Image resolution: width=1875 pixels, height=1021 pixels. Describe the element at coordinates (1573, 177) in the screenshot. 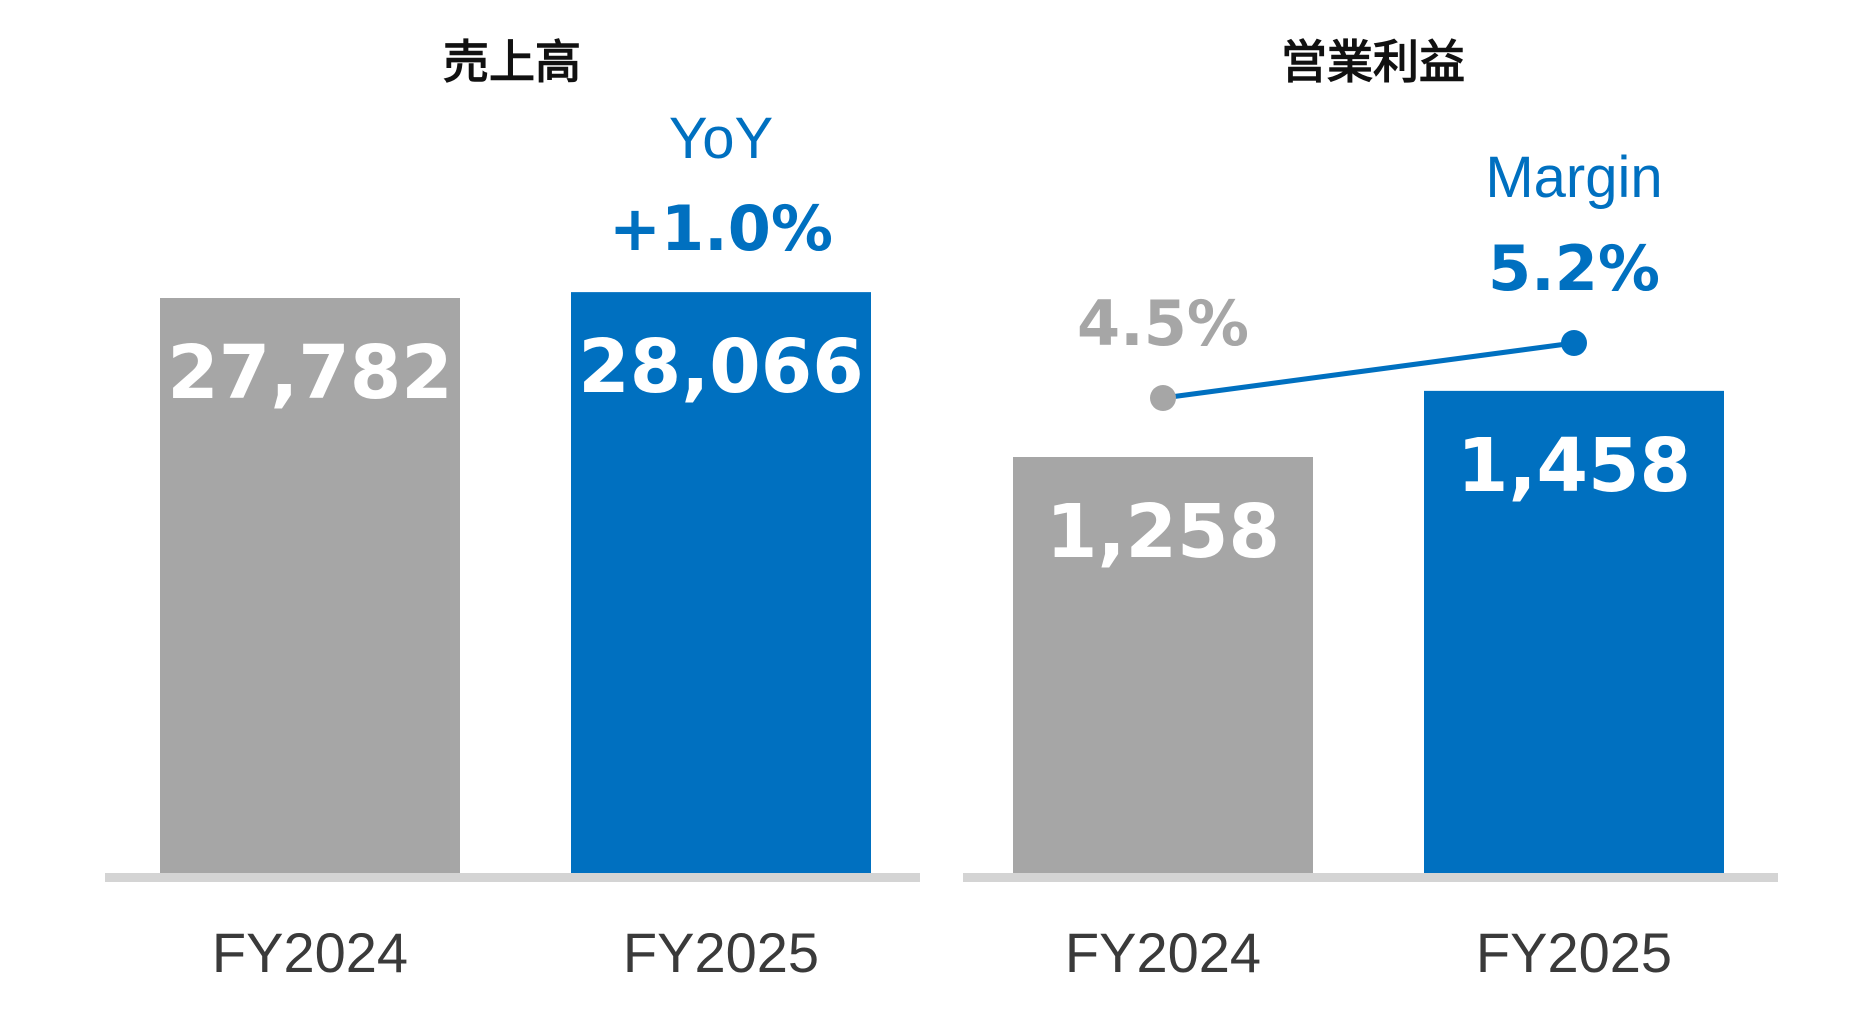

I see `margin-label: Margin` at that location.